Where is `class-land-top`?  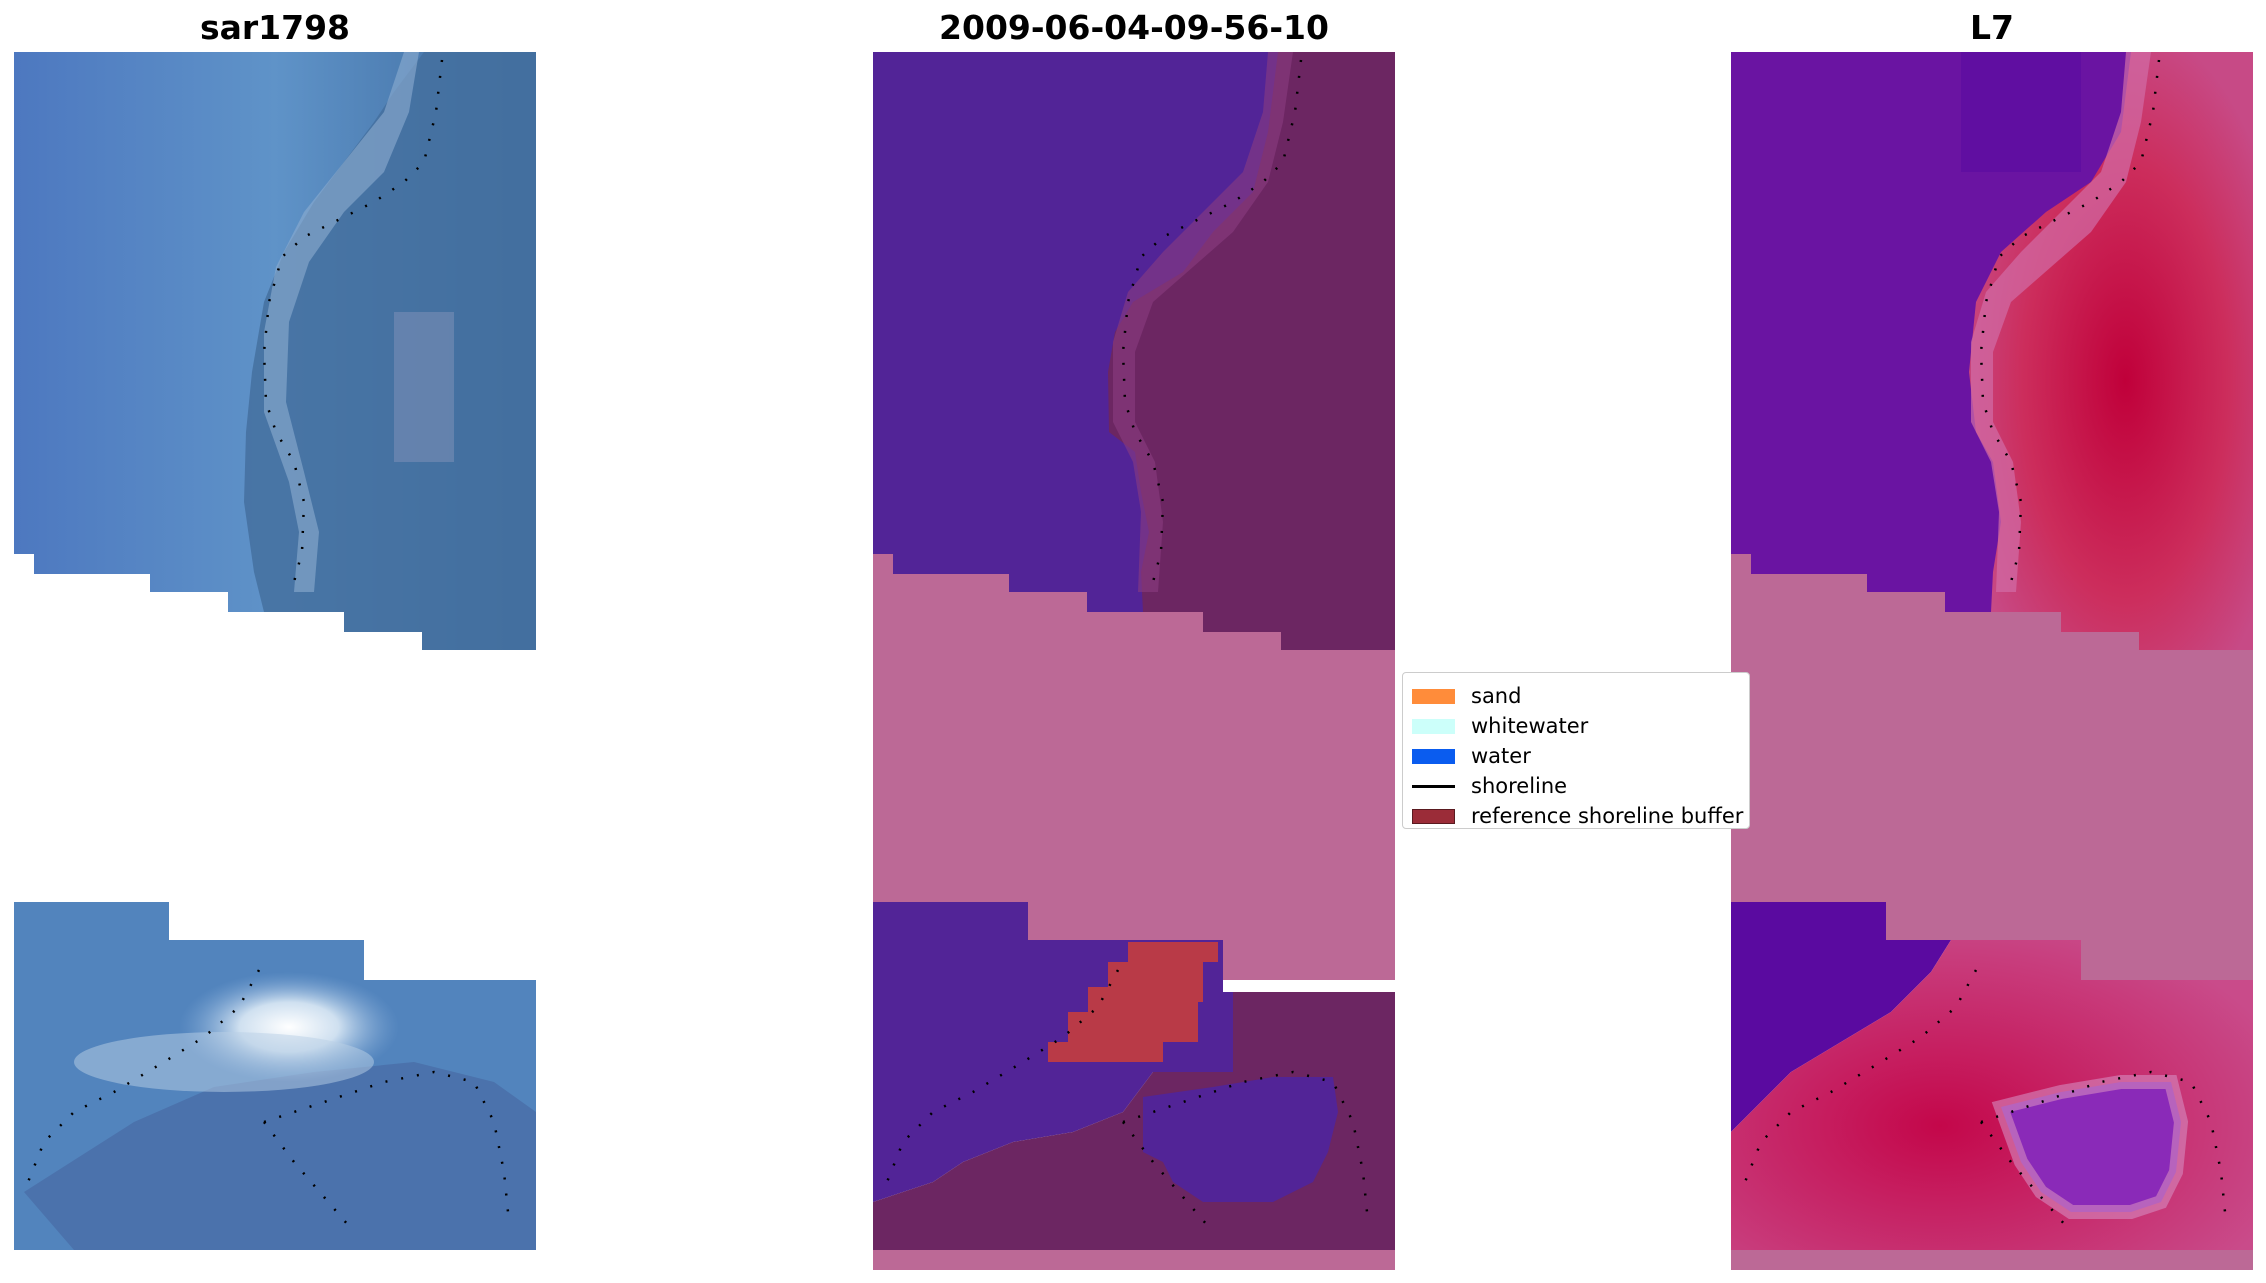
class-land-top is located at coordinates (1251, 351).